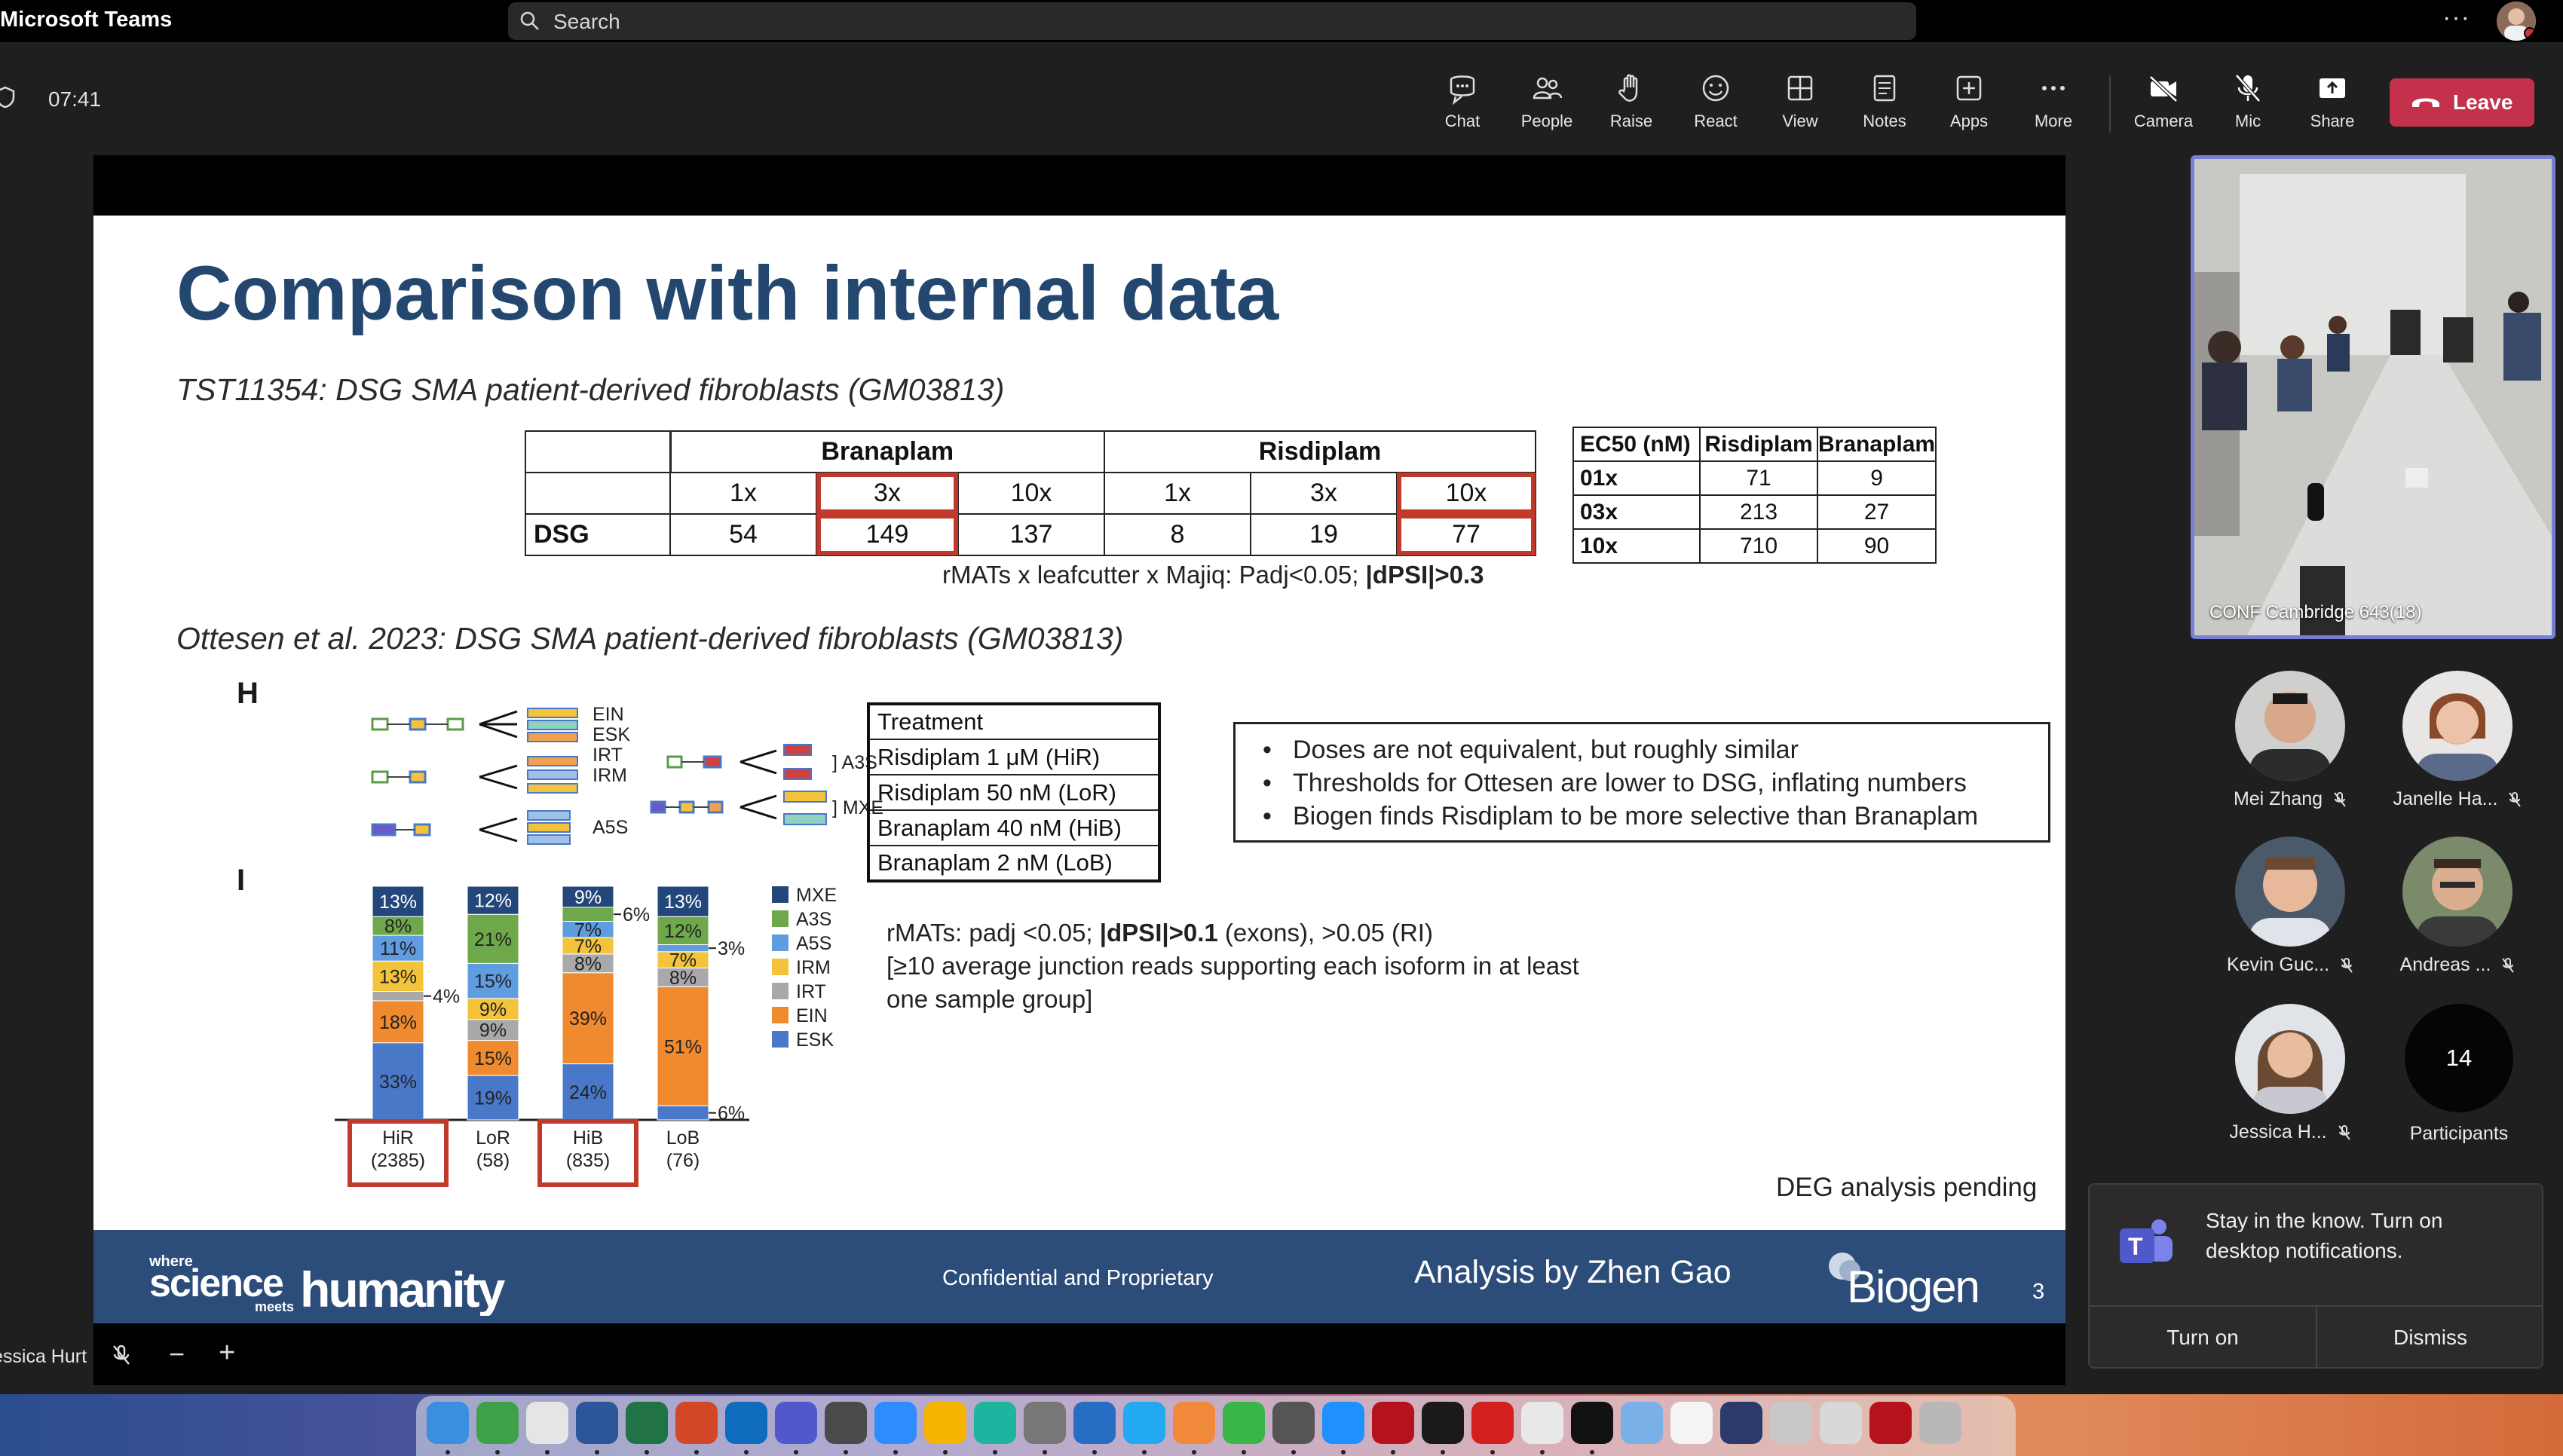 This screenshot has height=1456, width=2563. What do you see at coordinates (796, 1423) in the screenshot?
I see `teams-icon` at bounding box center [796, 1423].